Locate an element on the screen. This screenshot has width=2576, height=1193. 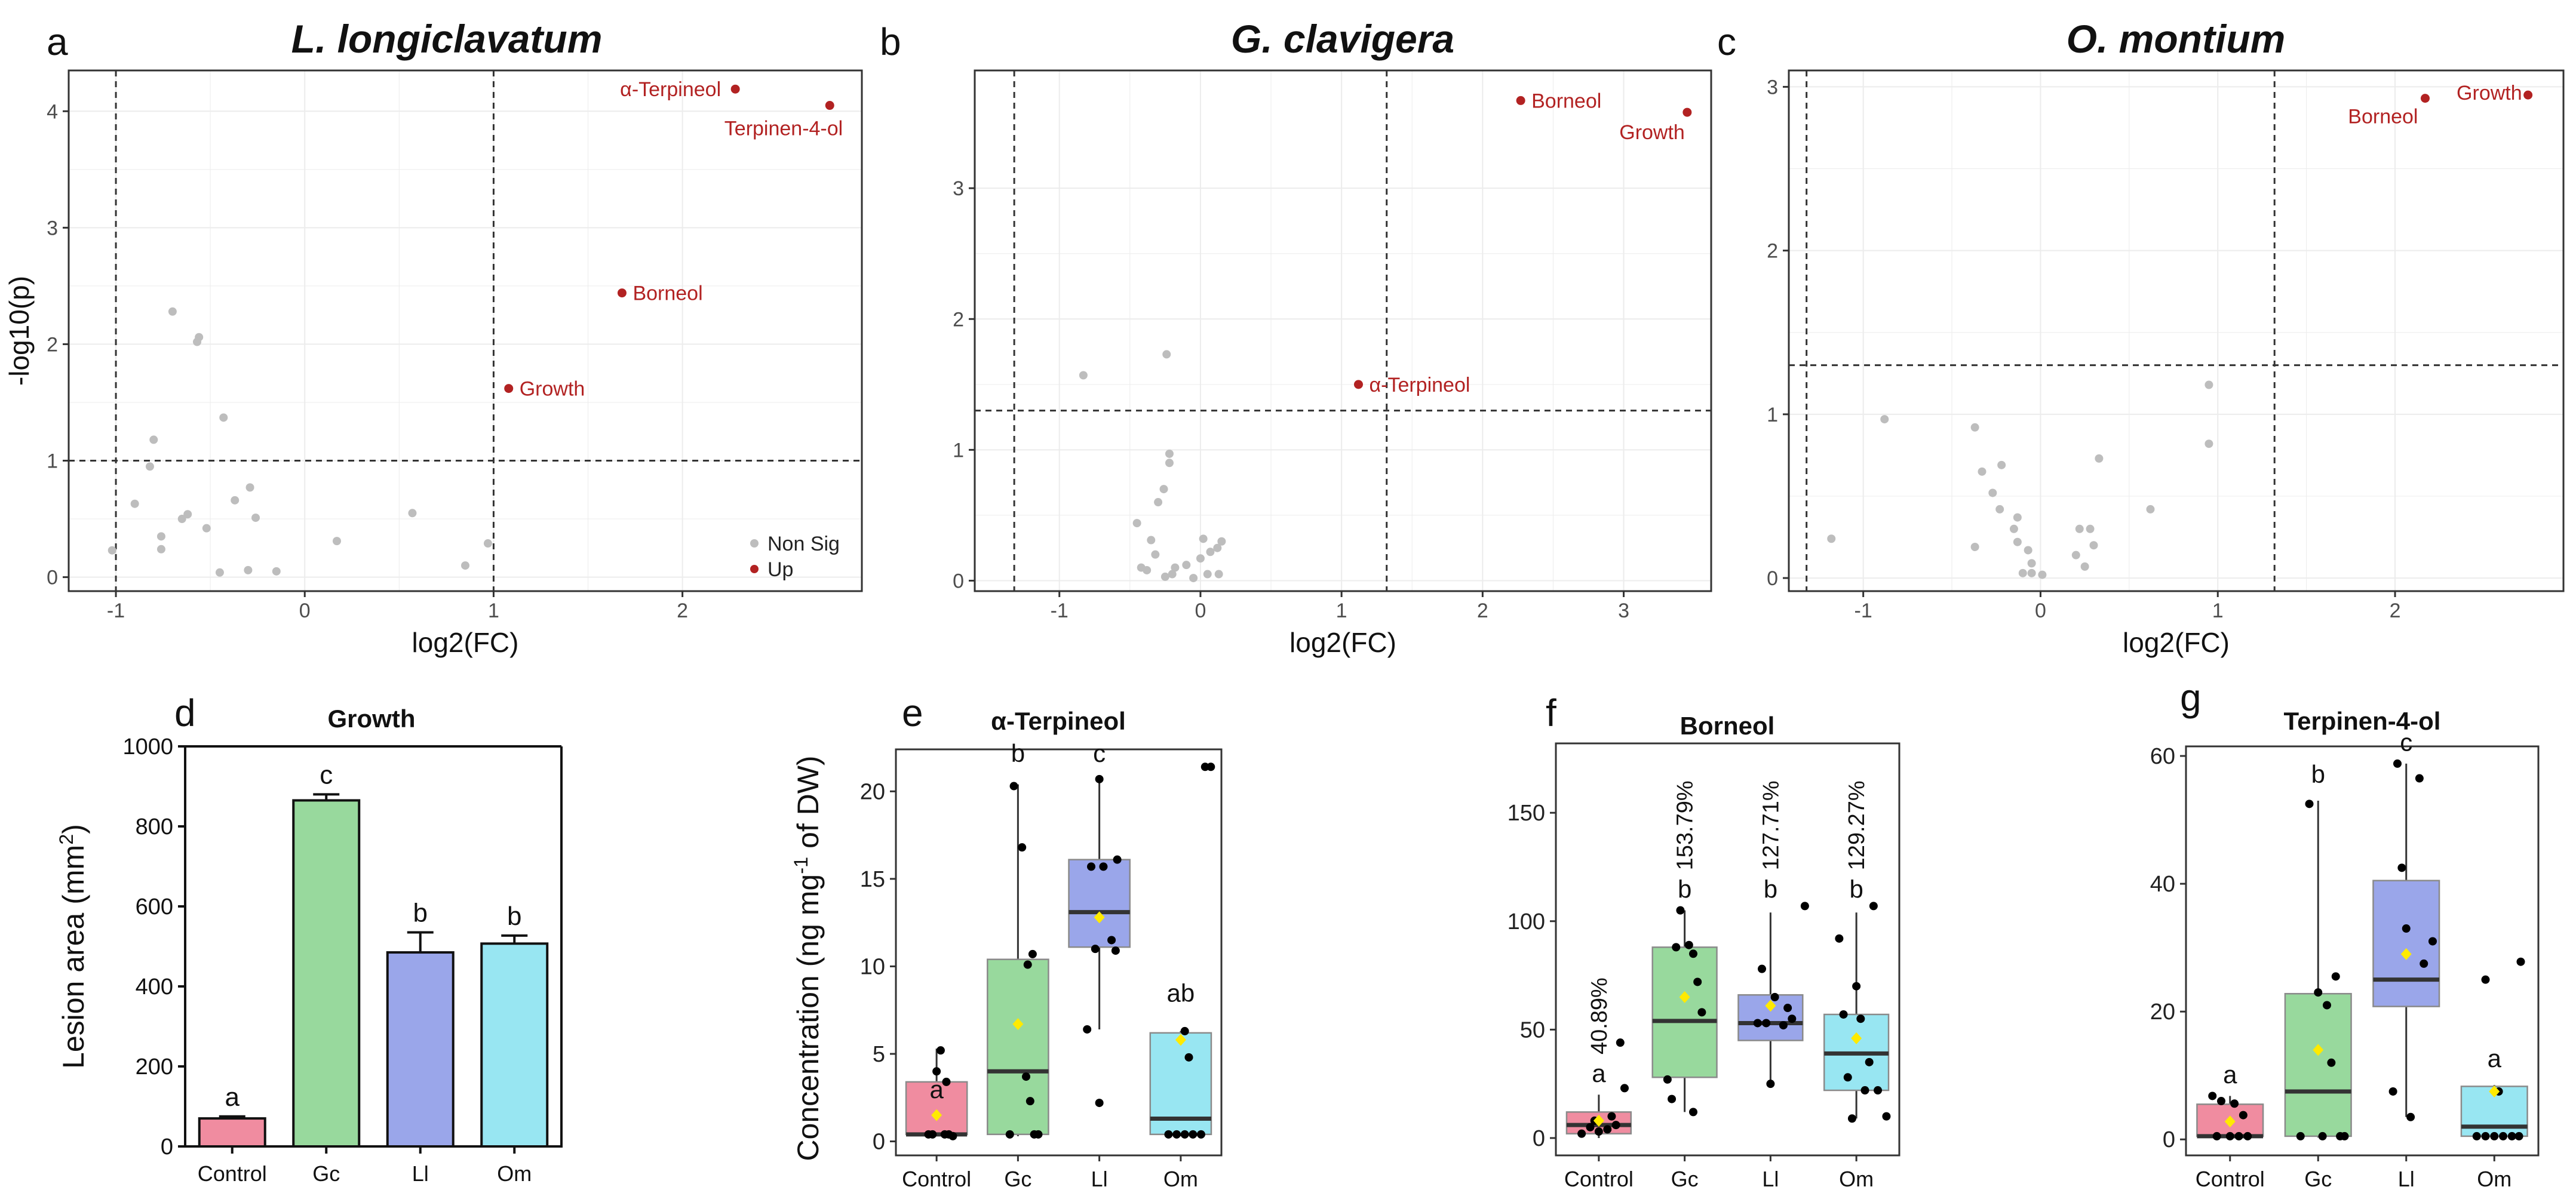
x-tick-label: Gc is located at coordinates (1017, 1179).